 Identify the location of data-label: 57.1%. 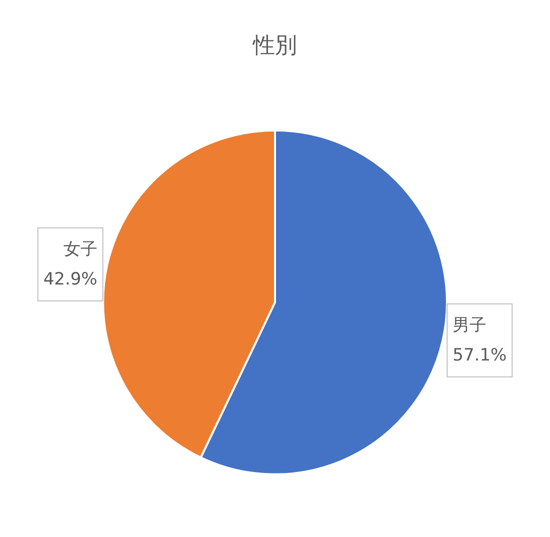
(479, 355).